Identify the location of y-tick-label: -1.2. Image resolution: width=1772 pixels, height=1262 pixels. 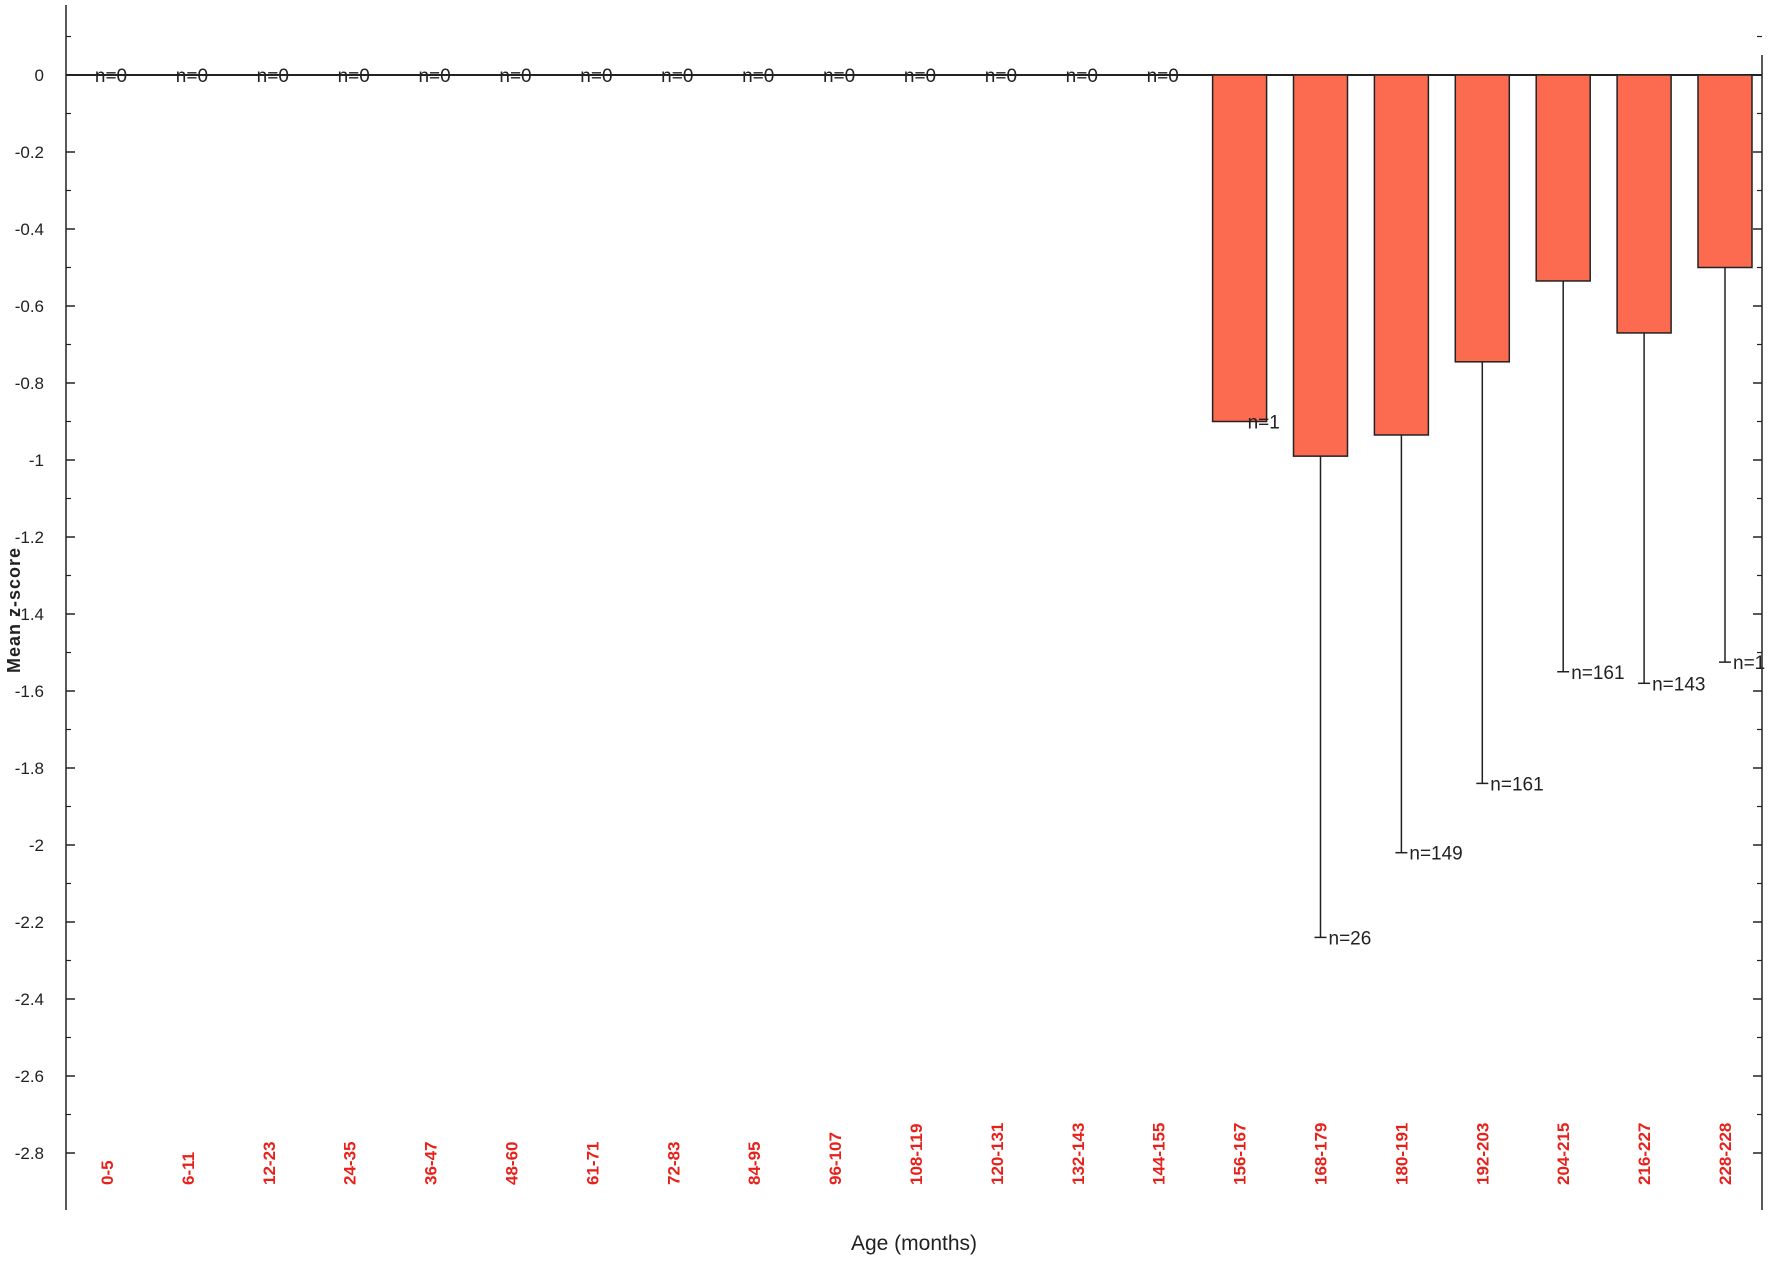
(29, 537).